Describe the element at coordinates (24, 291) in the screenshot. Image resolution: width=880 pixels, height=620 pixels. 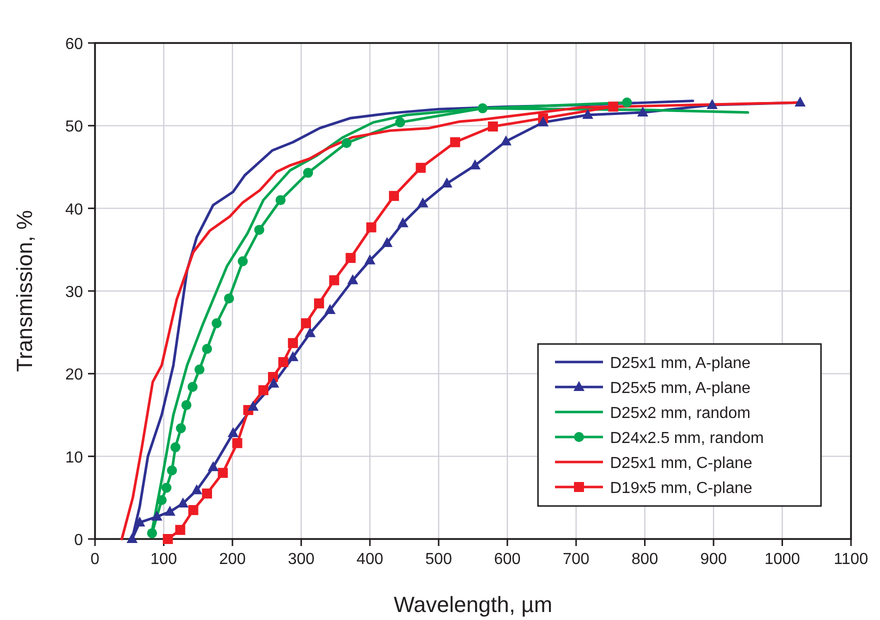
I see `y-axis-title: Transmission, %` at that location.